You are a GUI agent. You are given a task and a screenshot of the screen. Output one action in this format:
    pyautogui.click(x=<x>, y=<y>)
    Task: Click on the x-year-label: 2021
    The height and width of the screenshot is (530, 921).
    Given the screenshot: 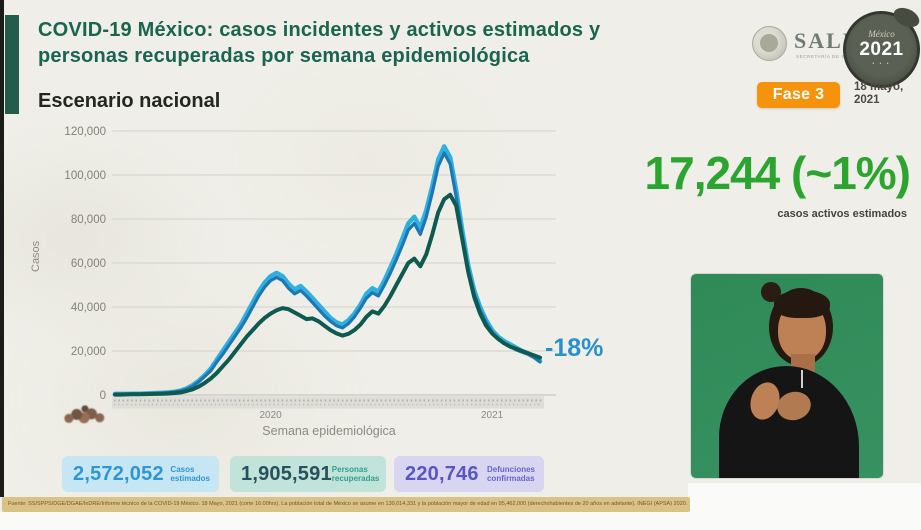 What is the action you would take?
    pyautogui.click(x=492, y=415)
    